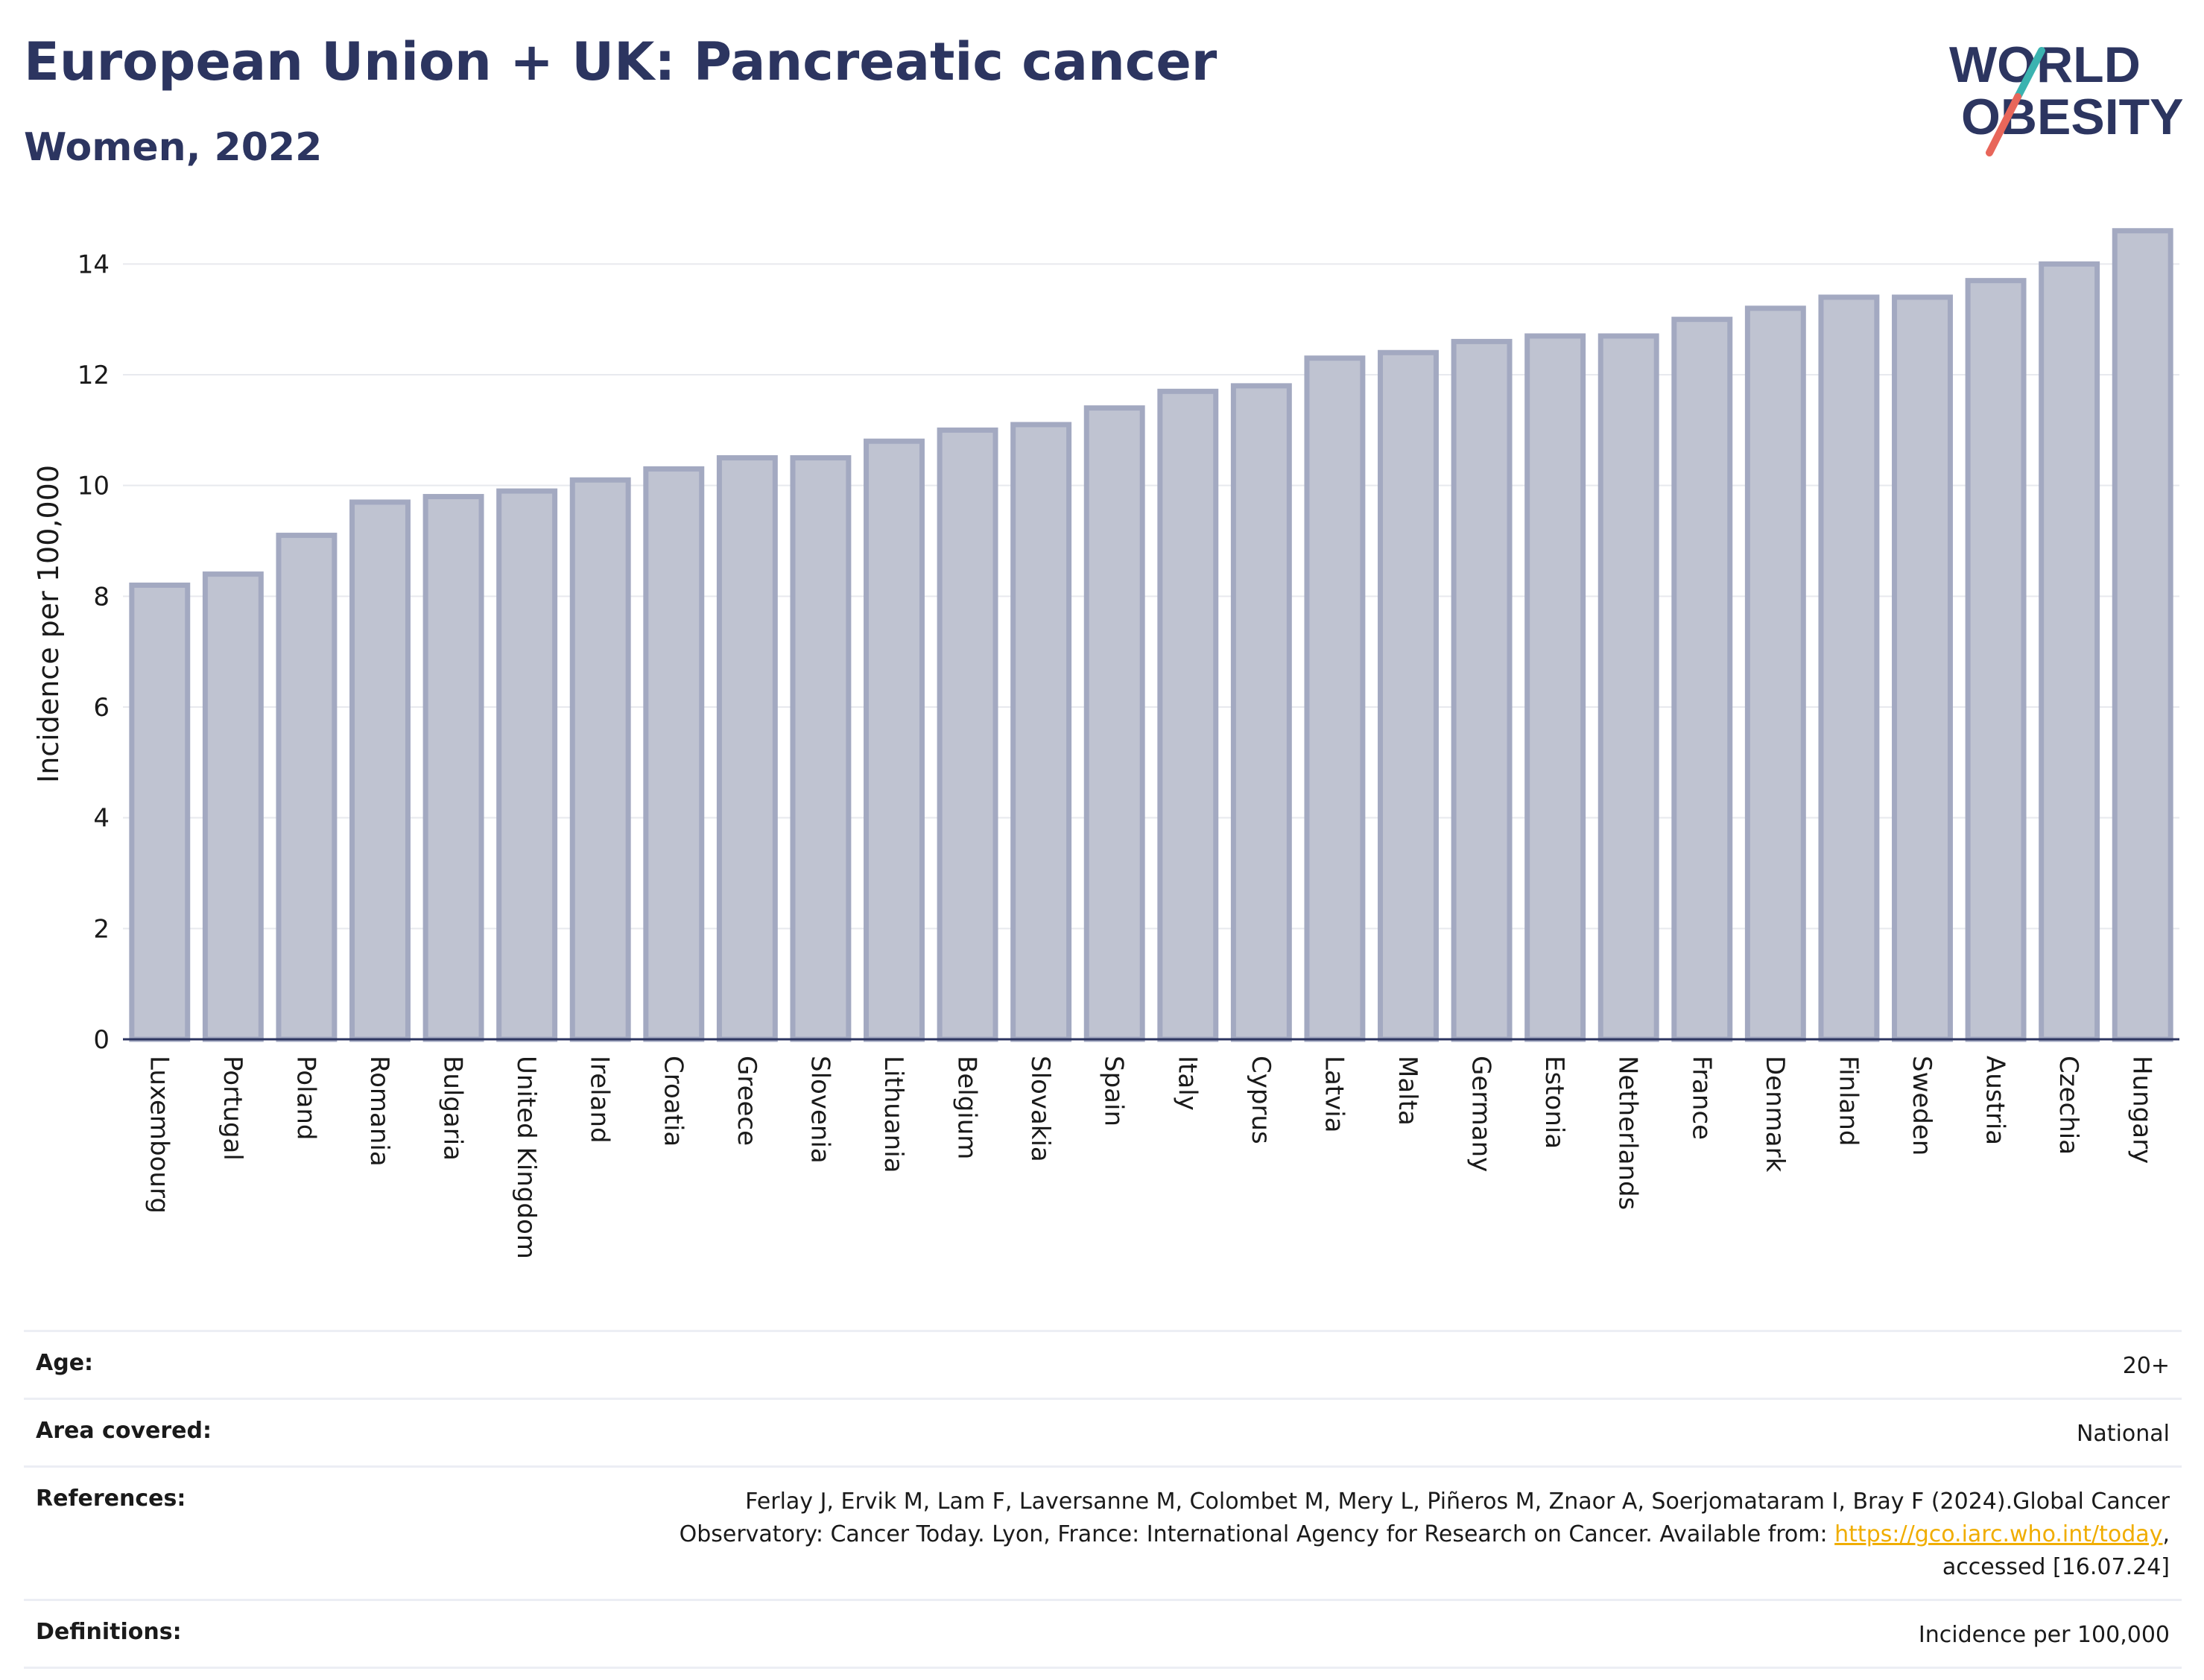 The width and height of the screenshot is (2204, 1680). I want to click on y-tick-label: 0, so click(101, 1040).